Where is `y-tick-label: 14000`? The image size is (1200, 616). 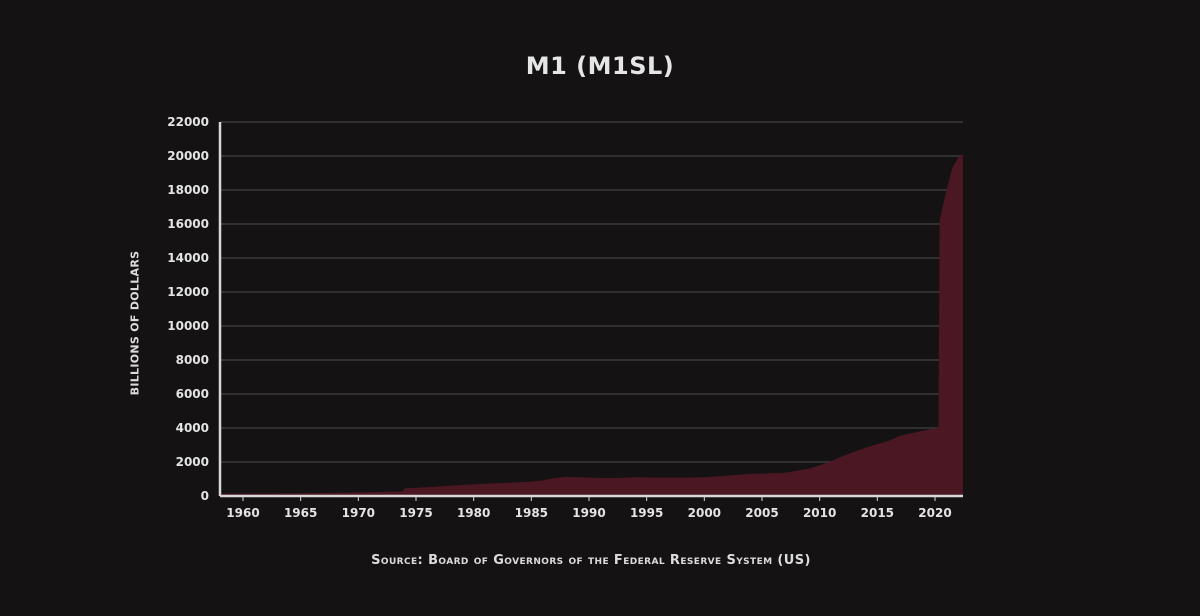
y-tick-label: 14000 is located at coordinates (188, 258).